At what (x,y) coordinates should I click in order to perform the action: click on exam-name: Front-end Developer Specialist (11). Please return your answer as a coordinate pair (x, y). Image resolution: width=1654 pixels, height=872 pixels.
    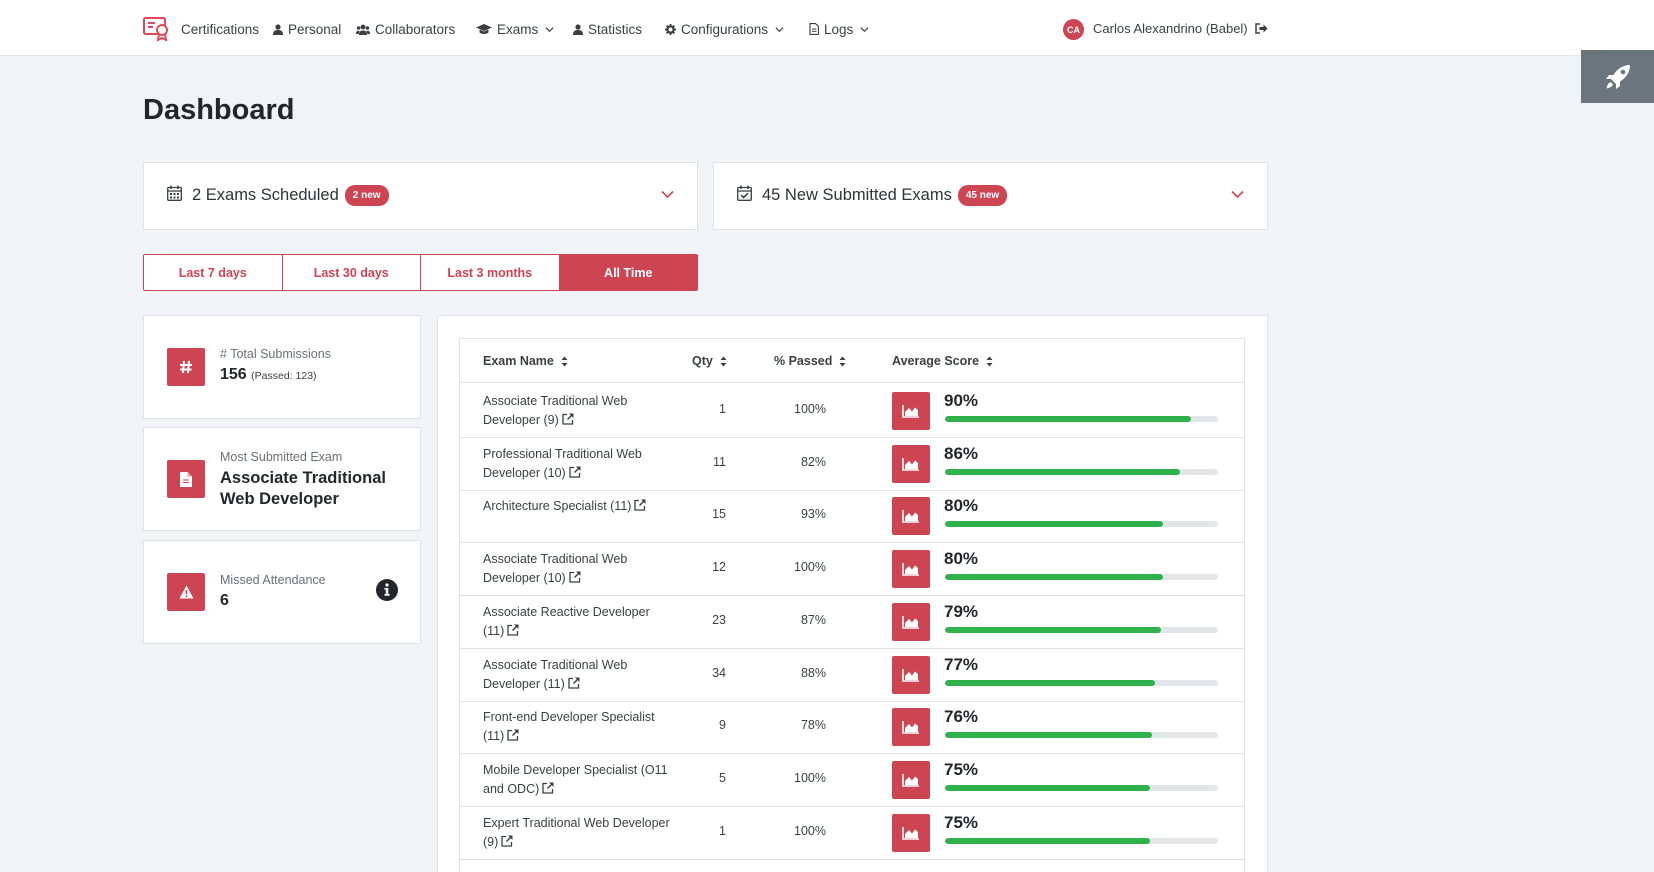
    Looking at the image, I should click on (569, 727).